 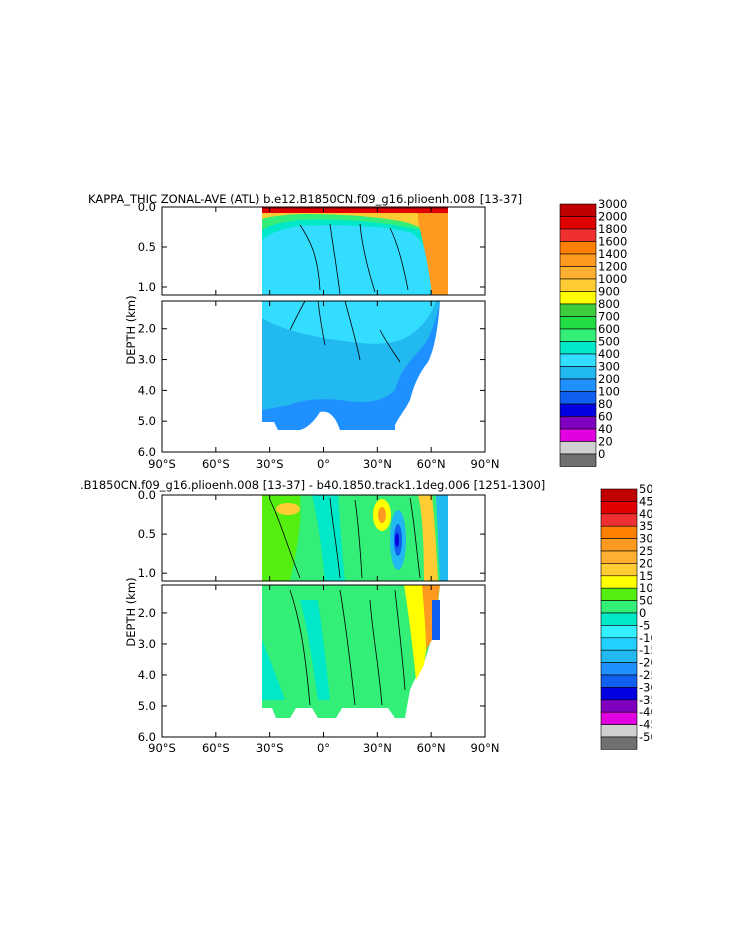 What do you see at coordinates (147, 613) in the screenshot?
I see `y-tick-label: 2.0` at bounding box center [147, 613].